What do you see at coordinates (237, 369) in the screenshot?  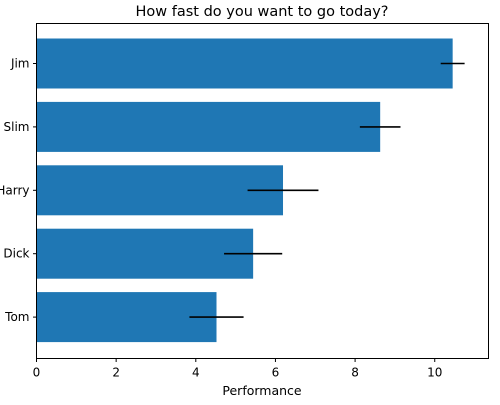 I see `x-axis: 0 2 4 6 8 10` at bounding box center [237, 369].